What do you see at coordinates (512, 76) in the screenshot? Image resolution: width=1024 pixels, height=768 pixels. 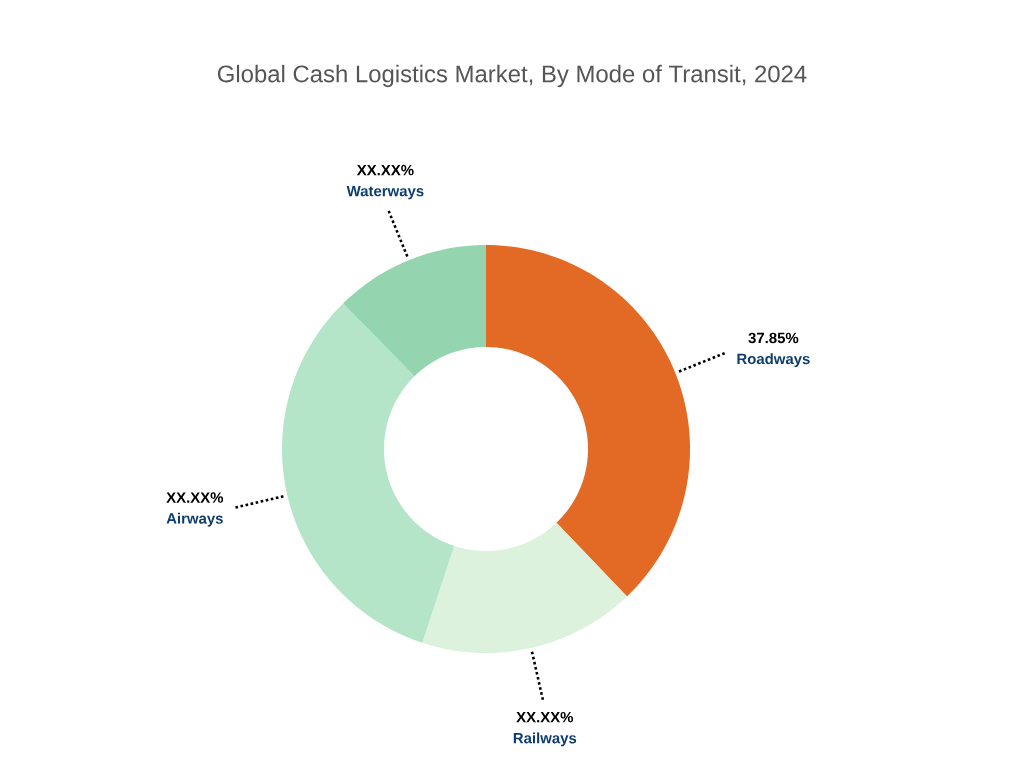 I see `chart-title: Global Cash Logistics Market, By Mode of Transit, 2024` at bounding box center [512, 76].